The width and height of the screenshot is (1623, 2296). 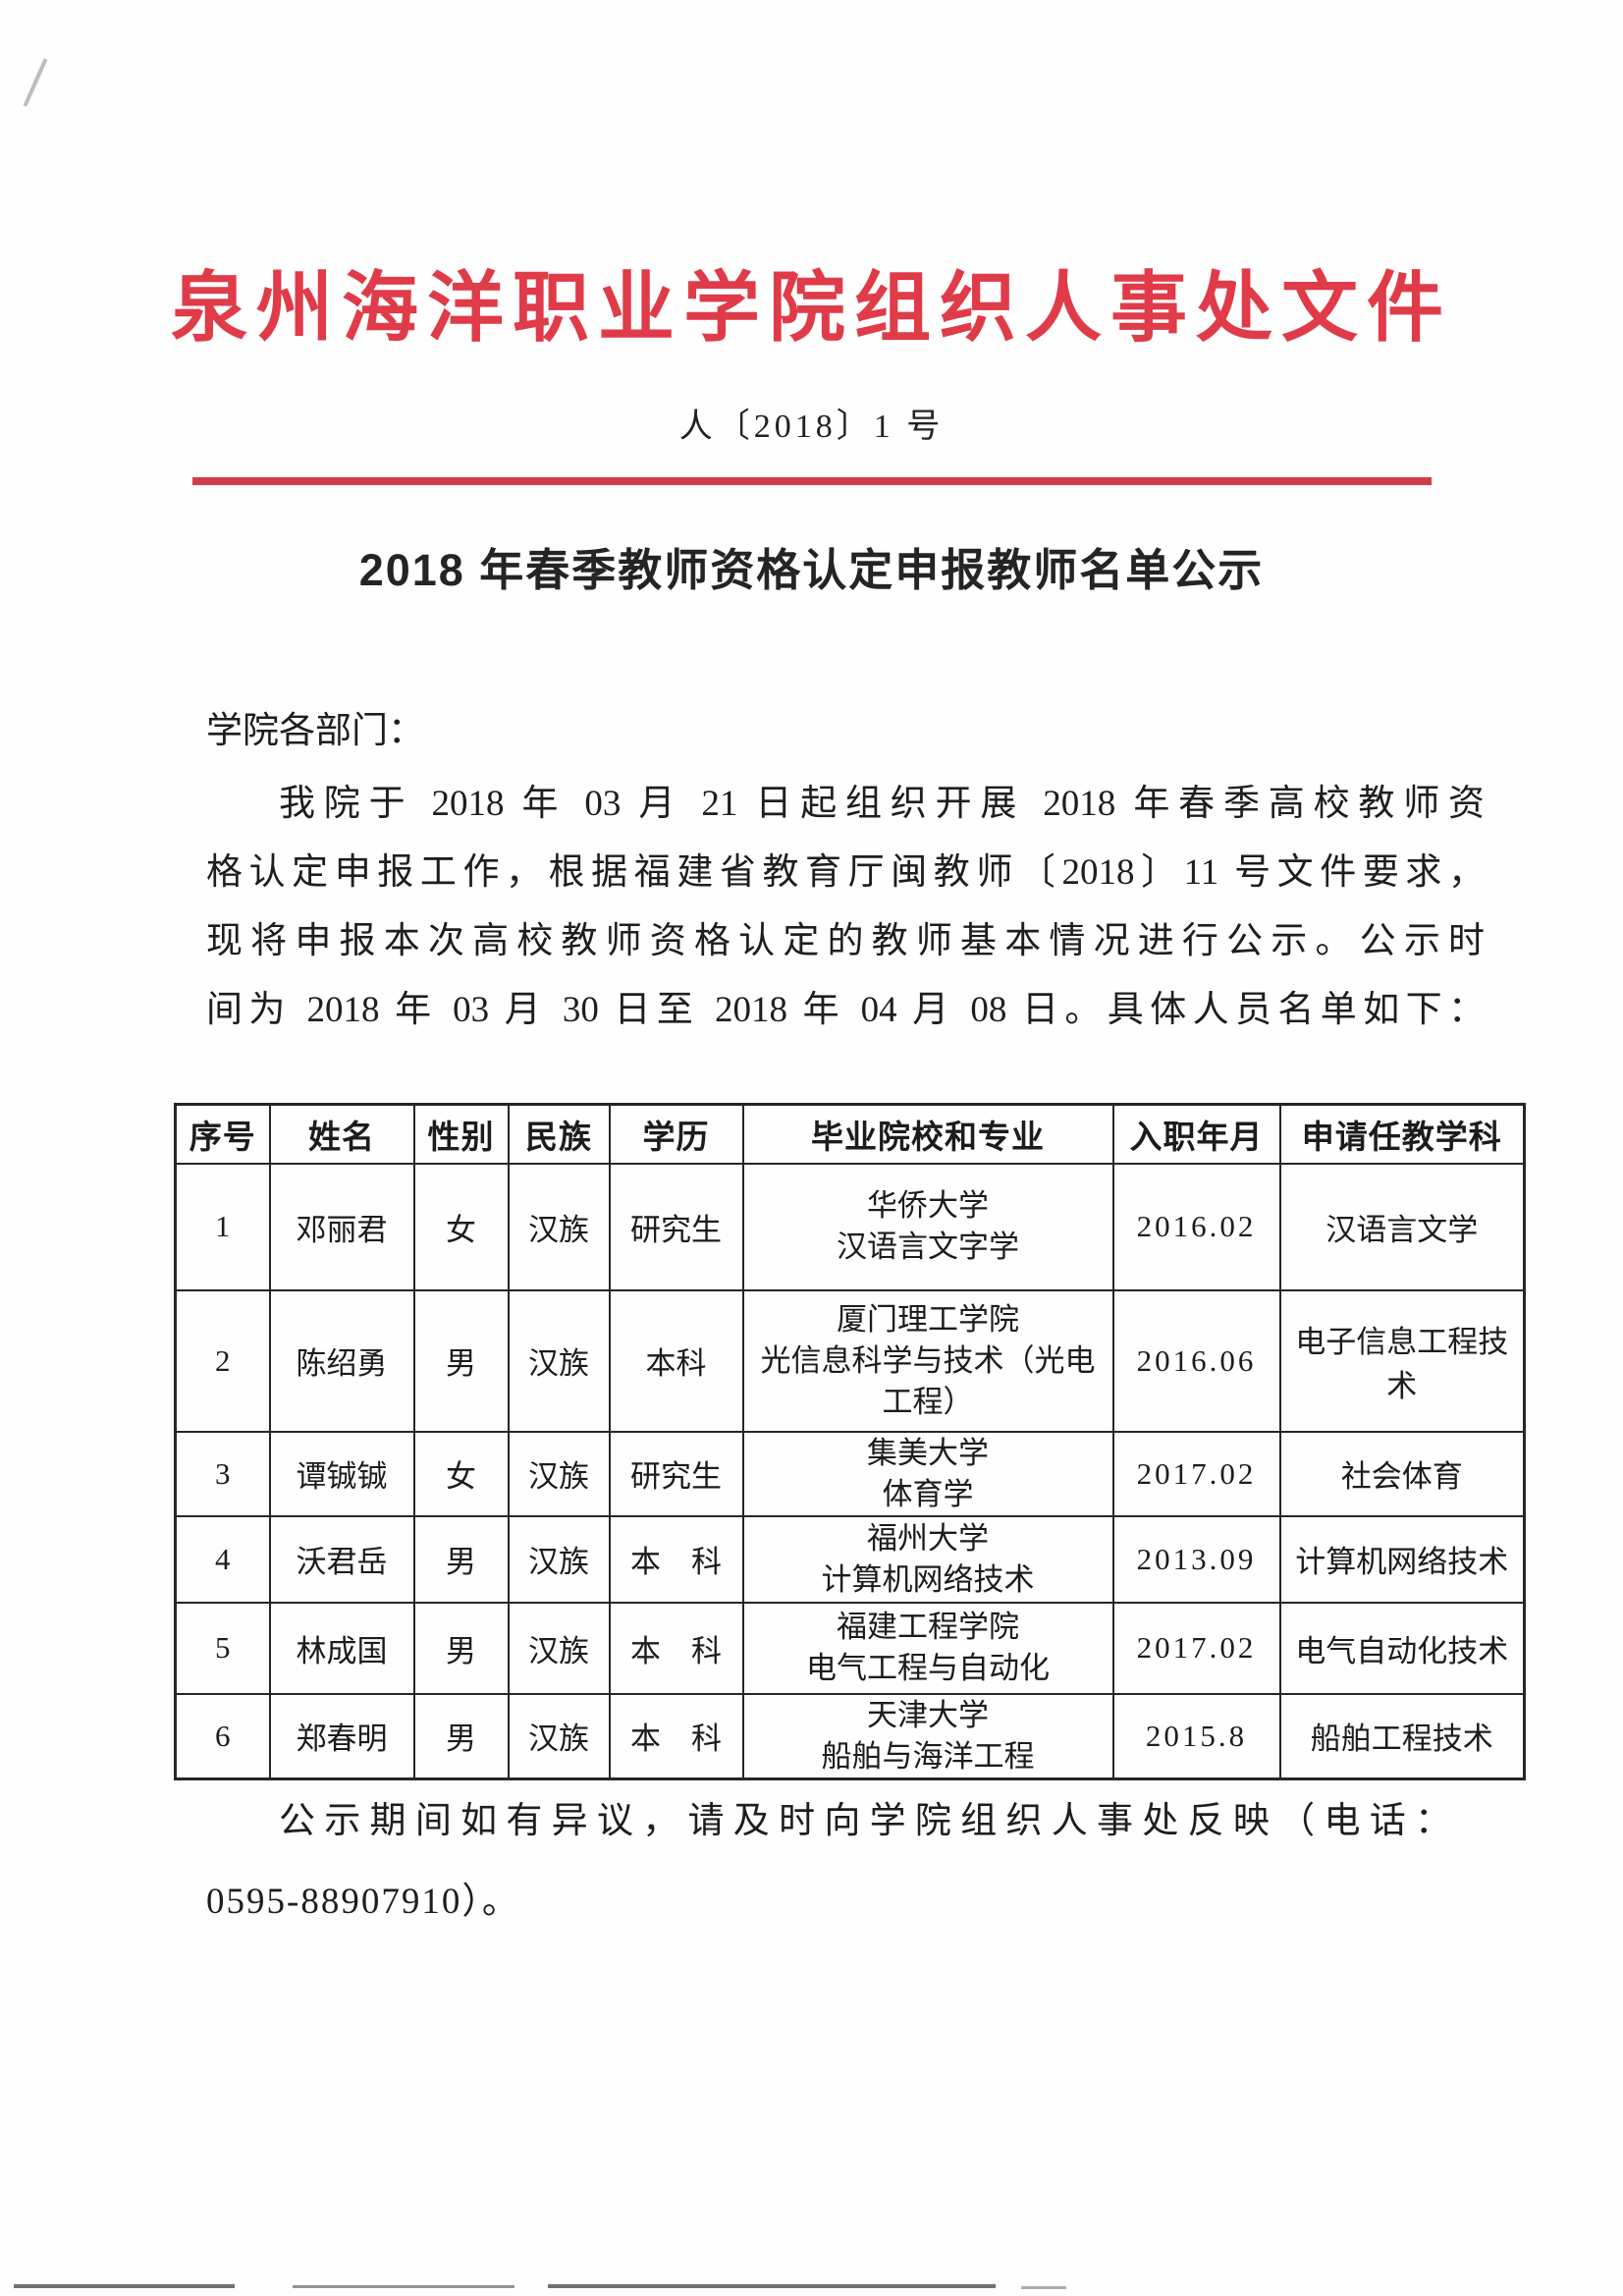 What do you see at coordinates (811, 570) in the screenshot?
I see `document-title: 2018 年春季教师资格认定申报教师名单公示` at bounding box center [811, 570].